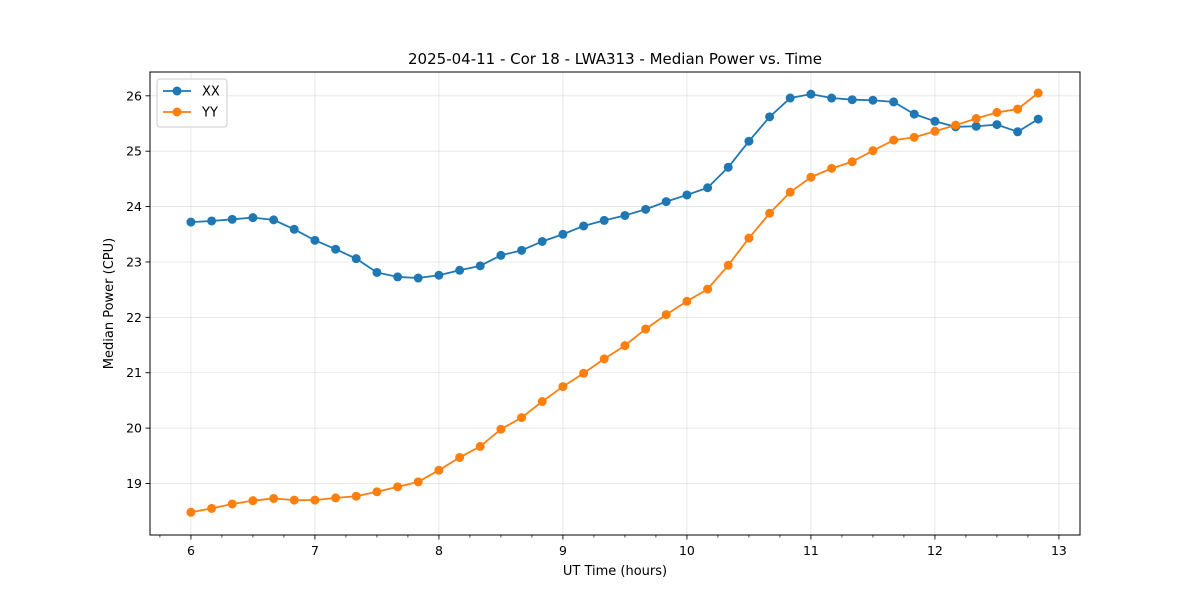  I want to click on x-axis-ticks: 6 7 8 9 10 11 12 13, so click(613, 546).